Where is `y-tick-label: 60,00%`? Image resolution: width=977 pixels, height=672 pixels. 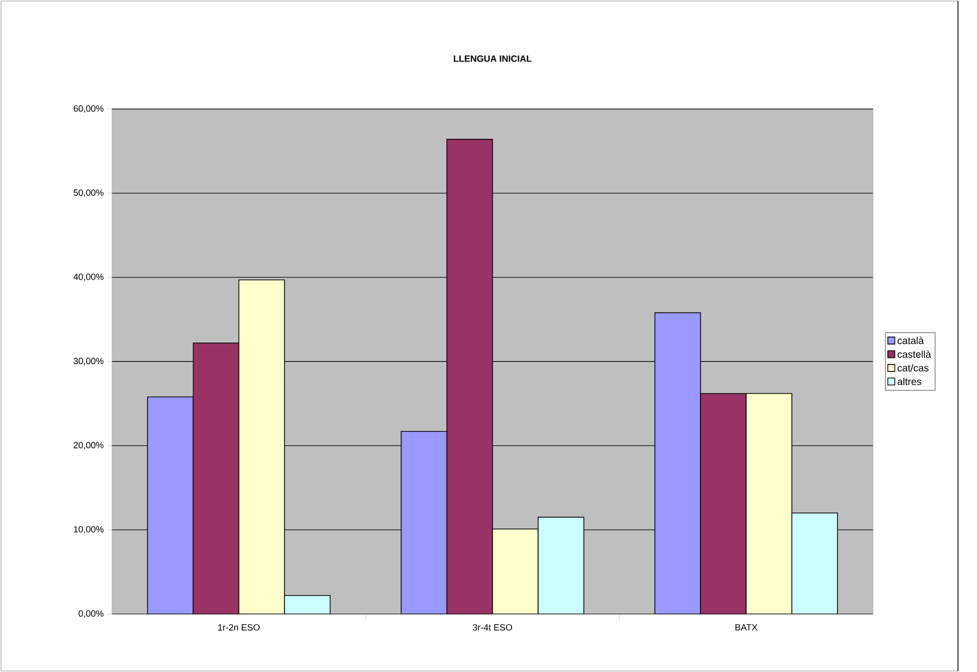
y-tick-label: 60,00% is located at coordinates (89, 109).